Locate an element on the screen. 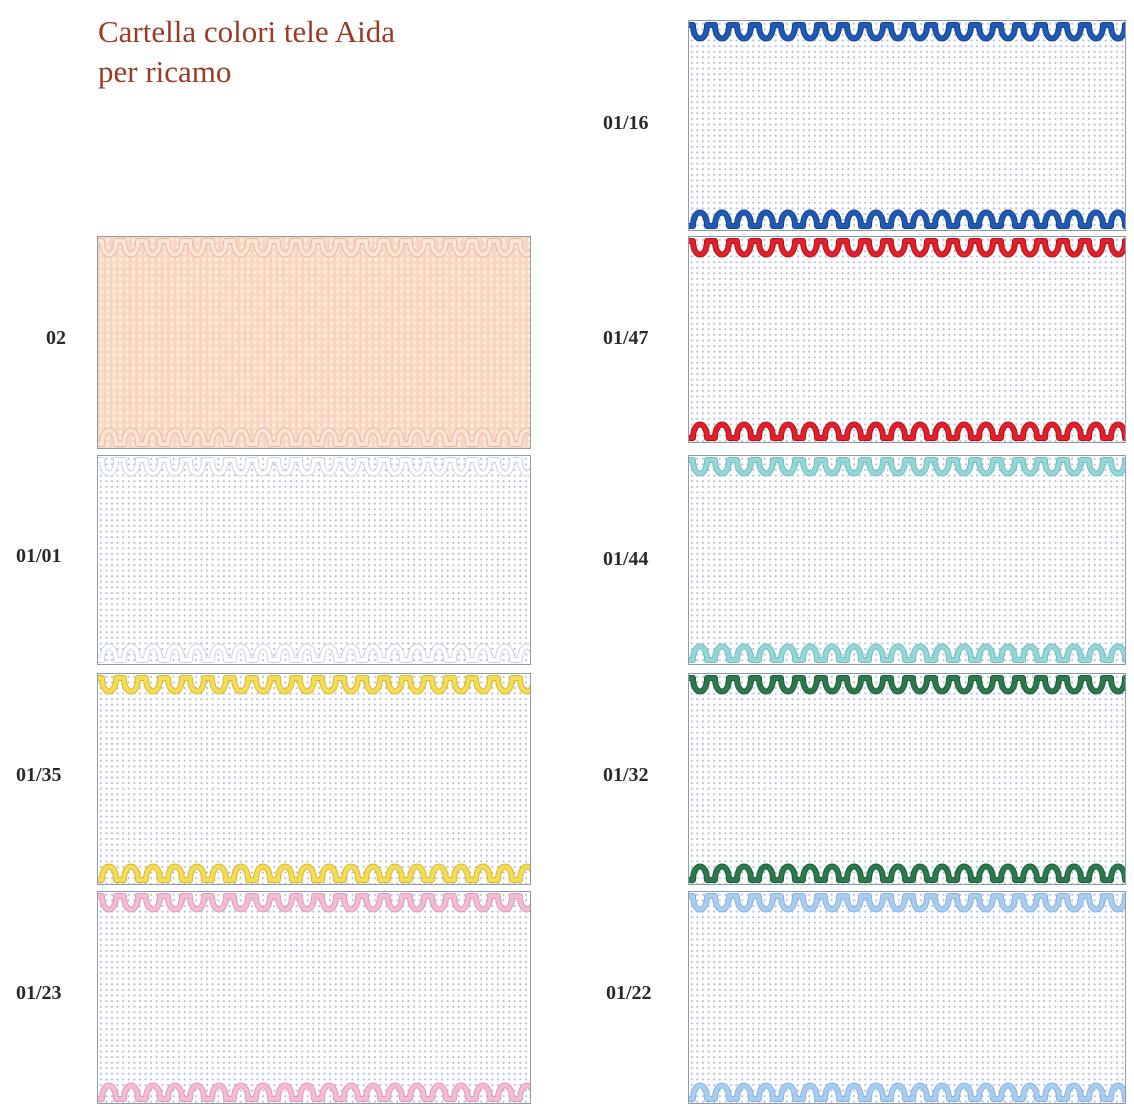  swatch-code-01-44: 01/44 is located at coordinates (626, 559).